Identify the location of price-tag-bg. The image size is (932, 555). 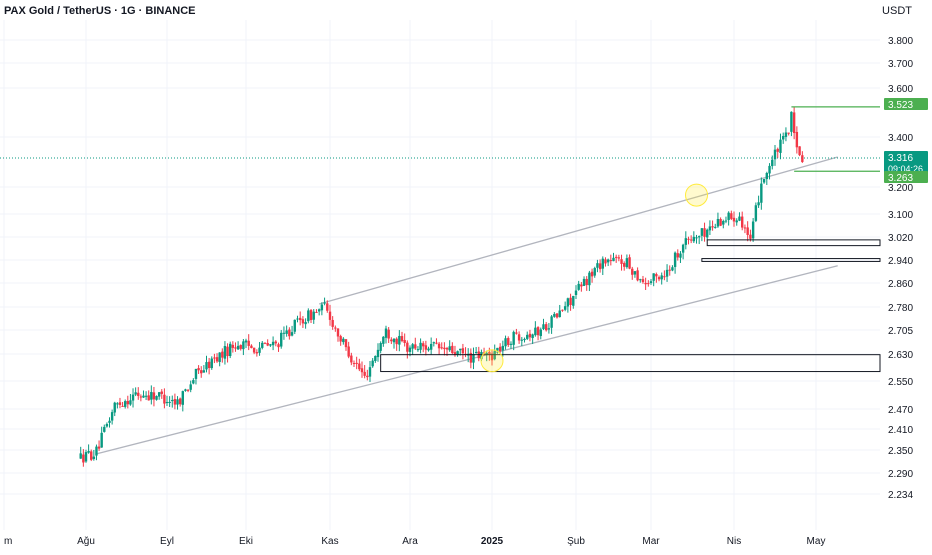
(906, 163).